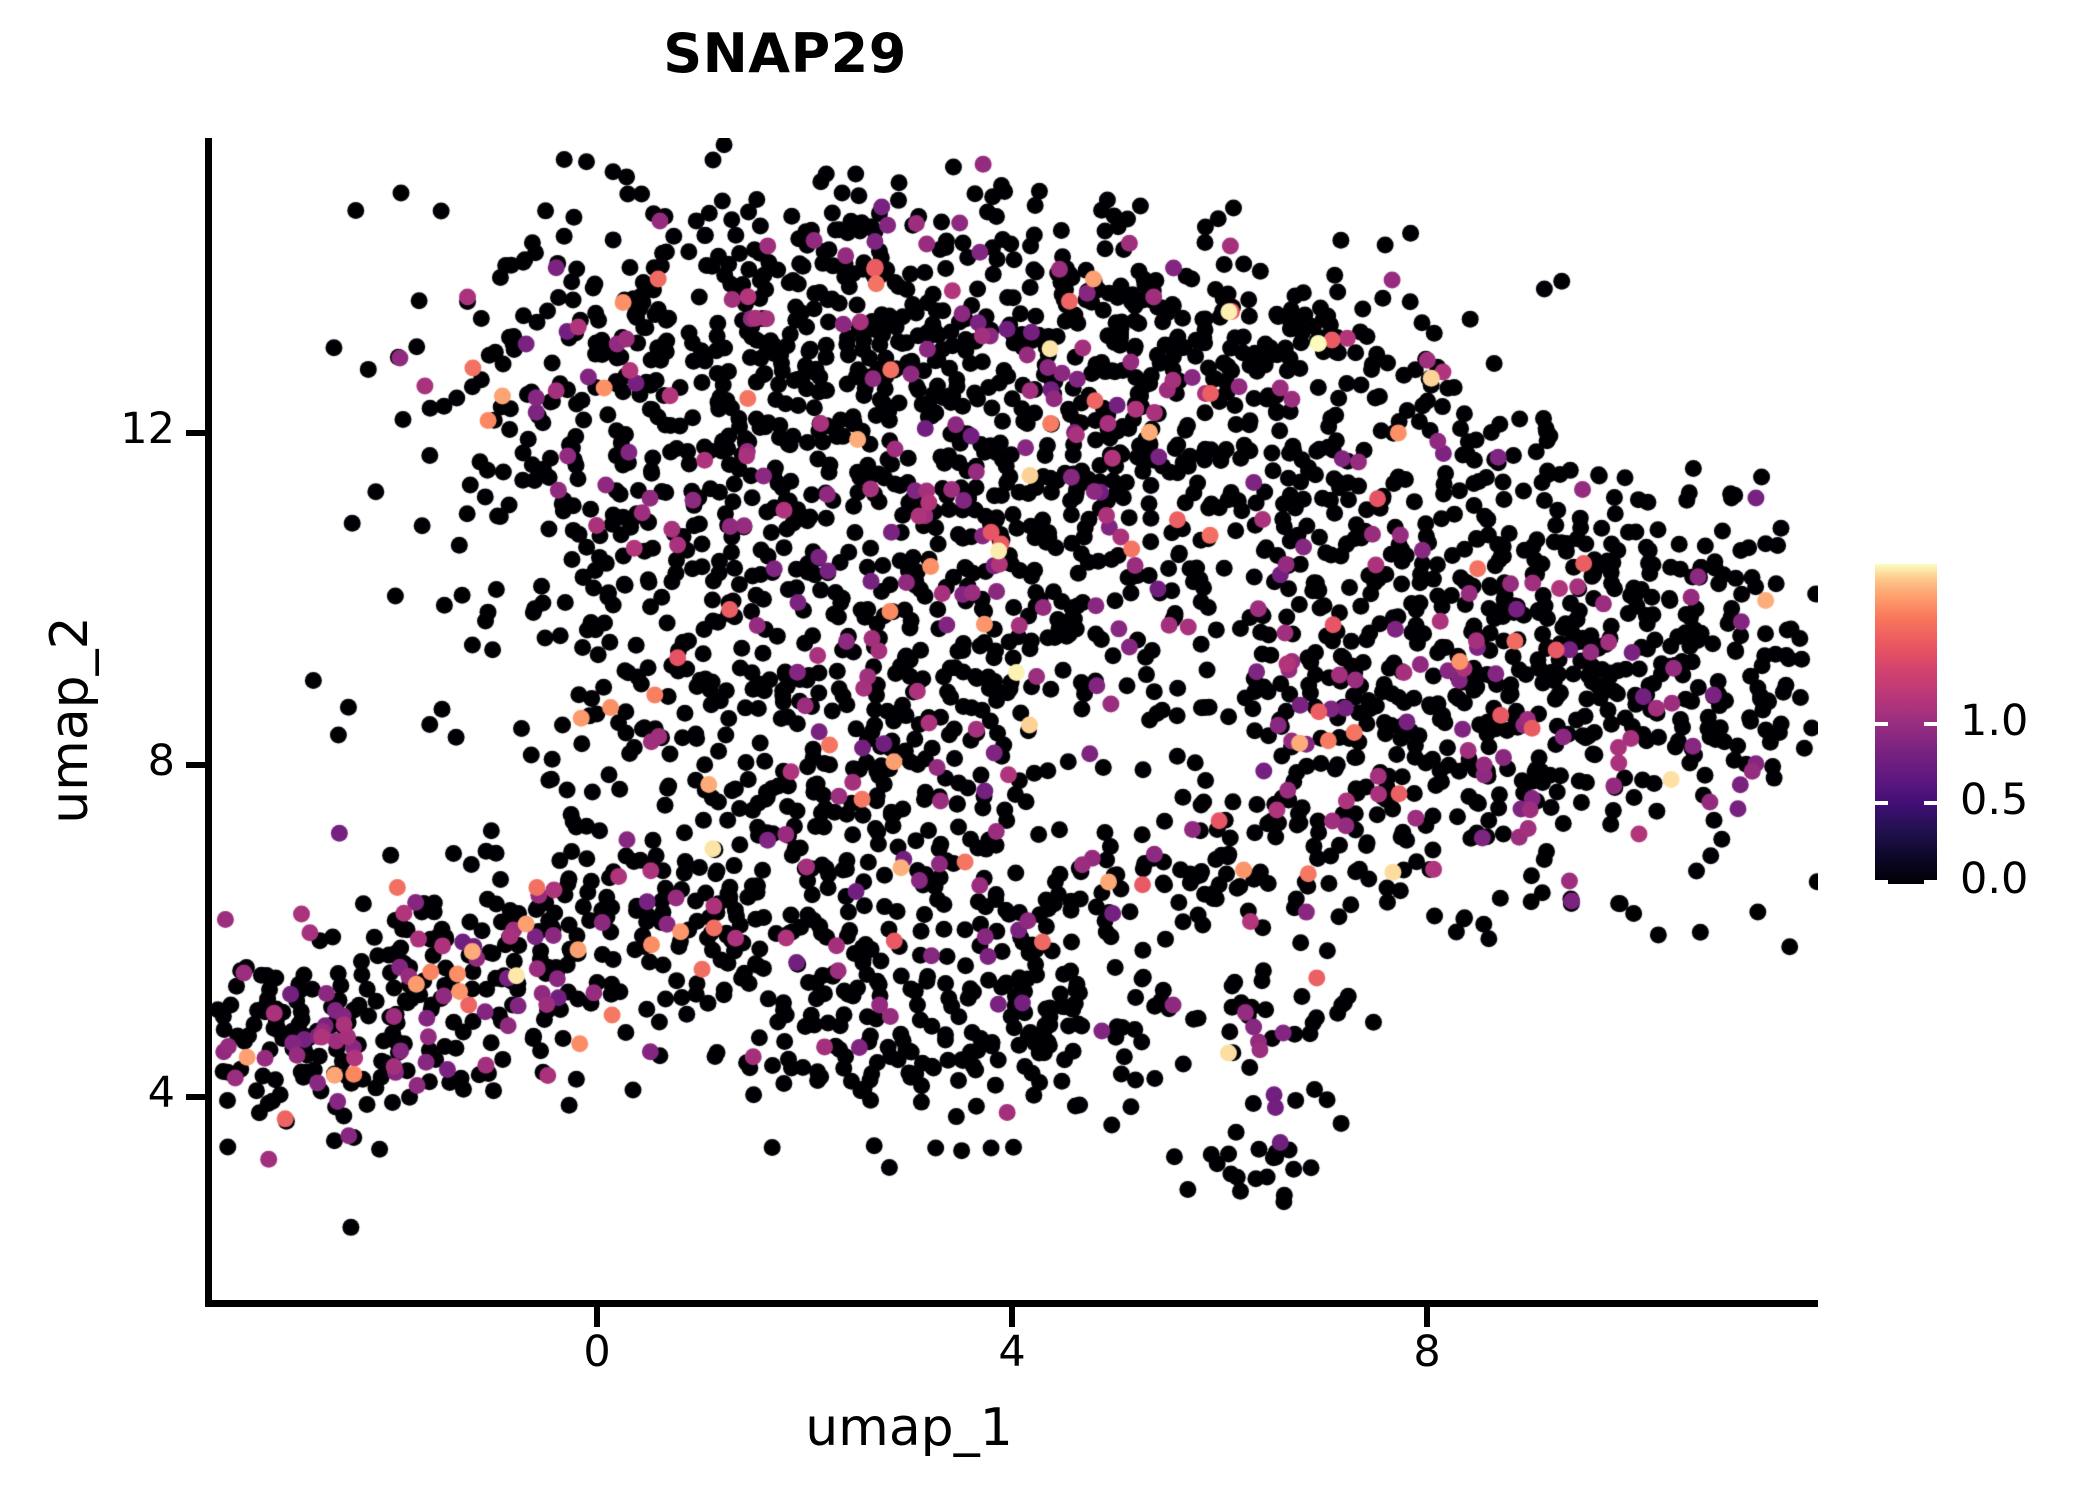 The height and width of the screenshot is (1500, 2100). What do you see at coordinates (597, 1352) in the screenshot?
I see `x-ticklabel-0: 0` at bounding box center [597, 1352].